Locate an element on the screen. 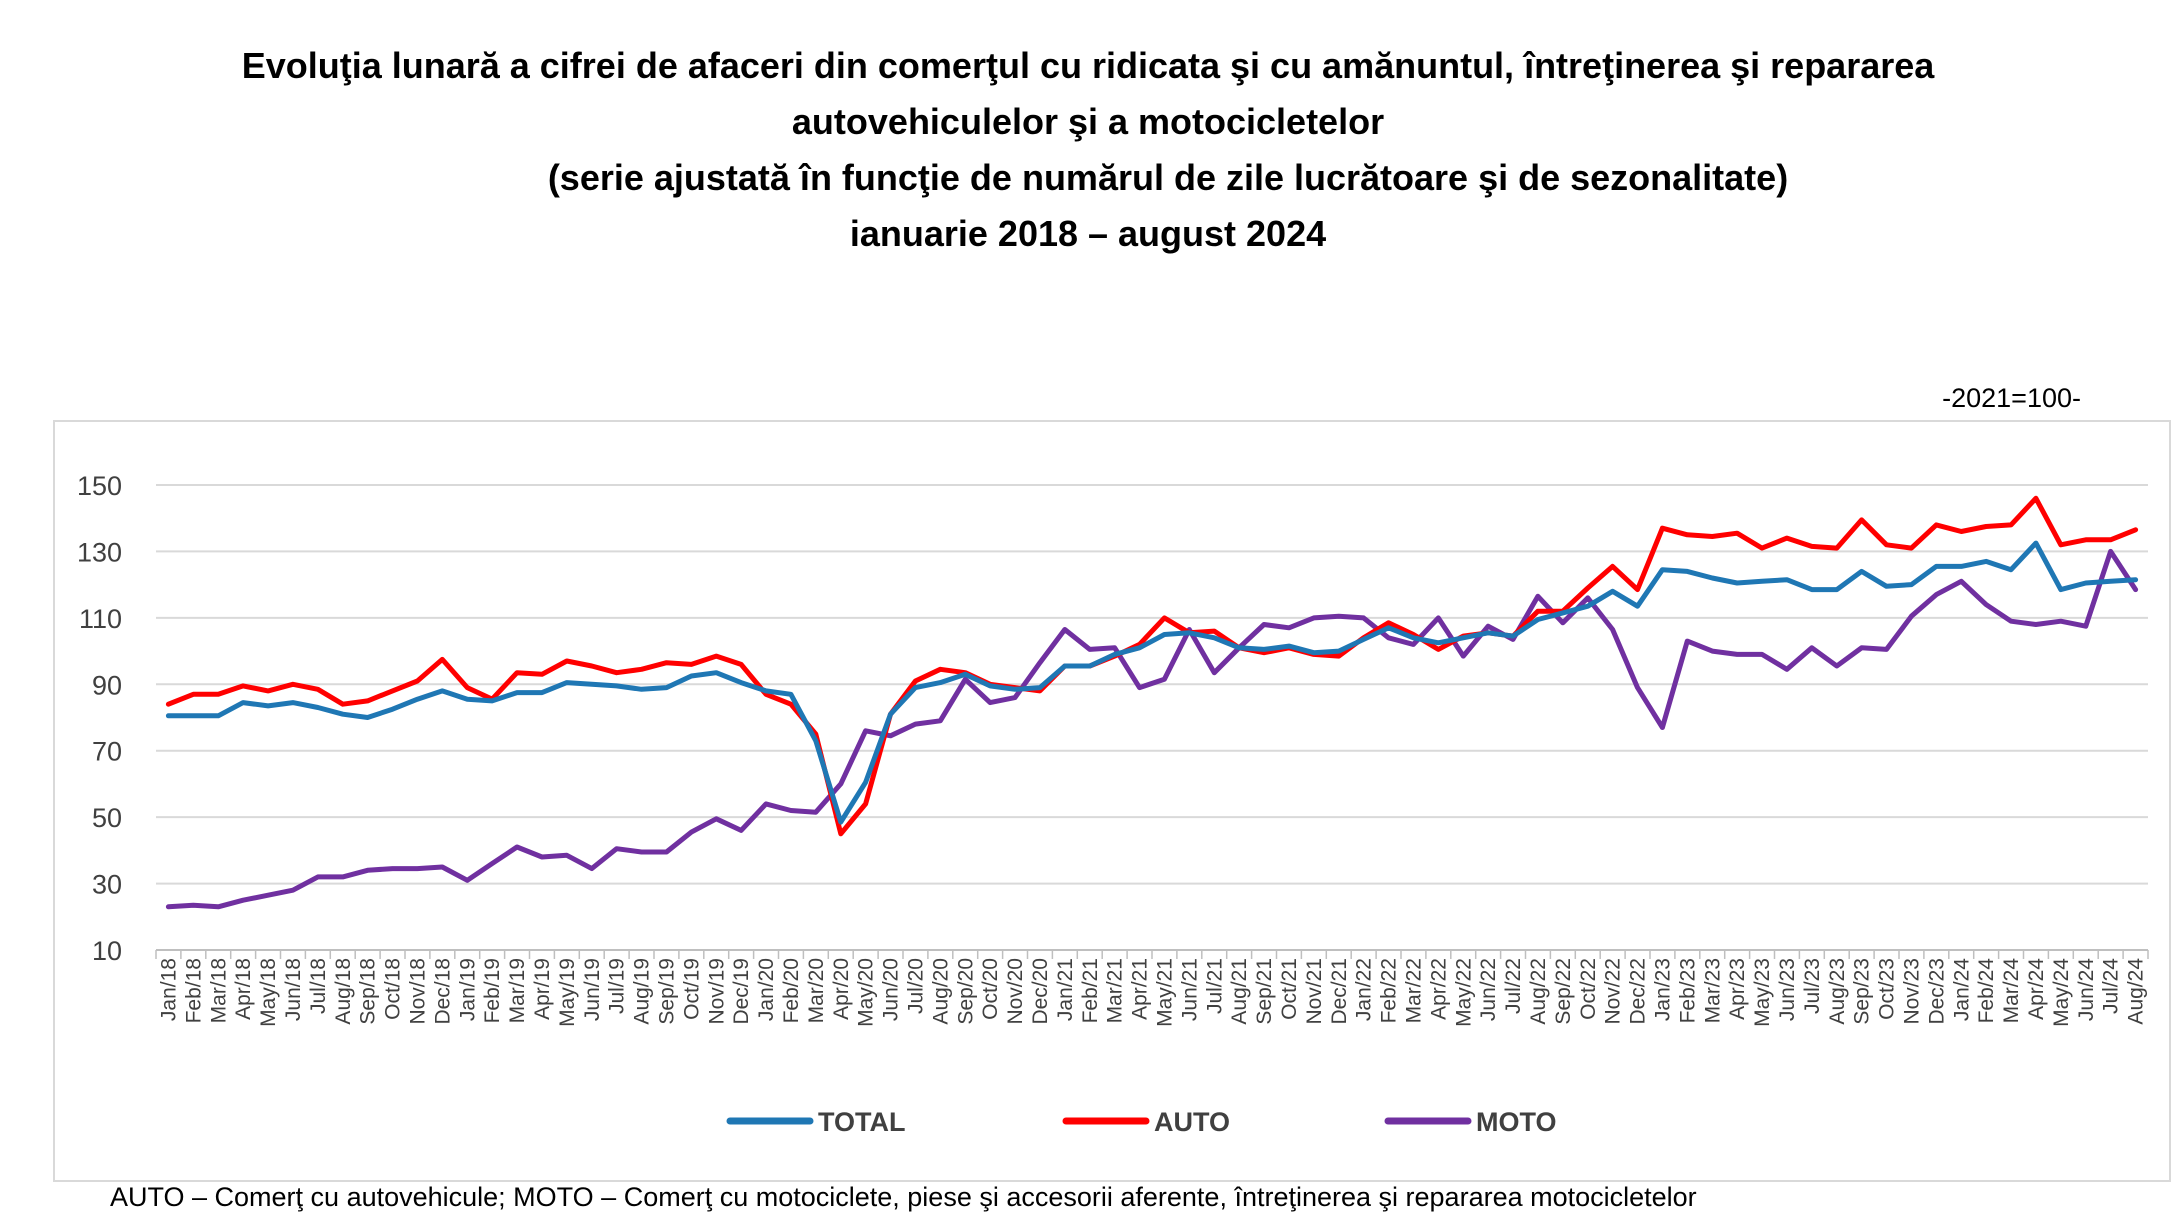 Image resolution: width=2176 pixels, height=1213 pixels. x-tick-label: Dec/18 is located at coordinates (442, 991).